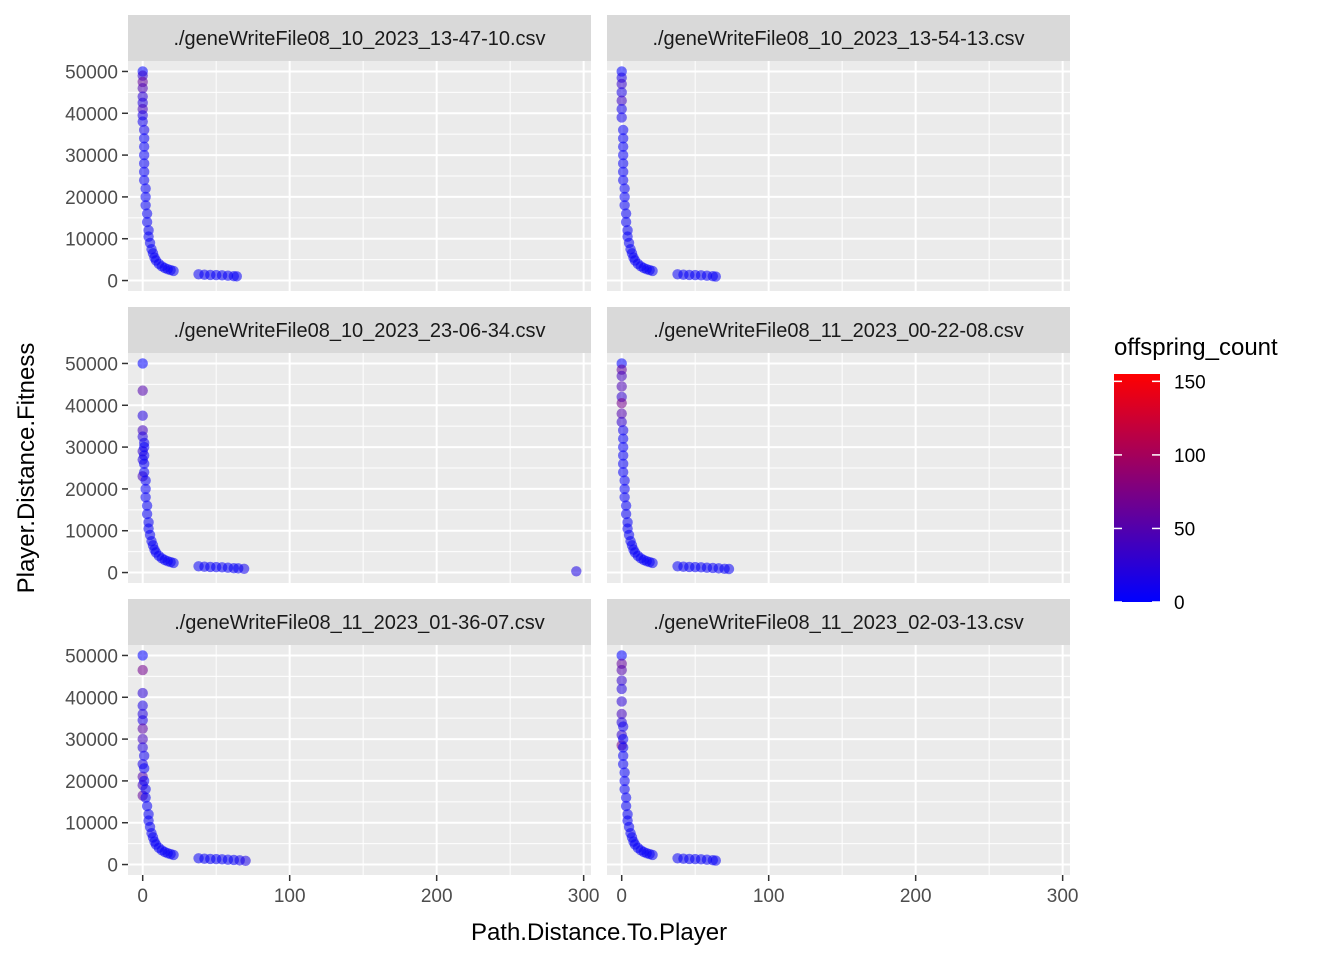 The image size is (1344, 960). Describe the element at coordinates (1190, 456) in the screenshot. I see `legend-tick-label: 100` at that location.